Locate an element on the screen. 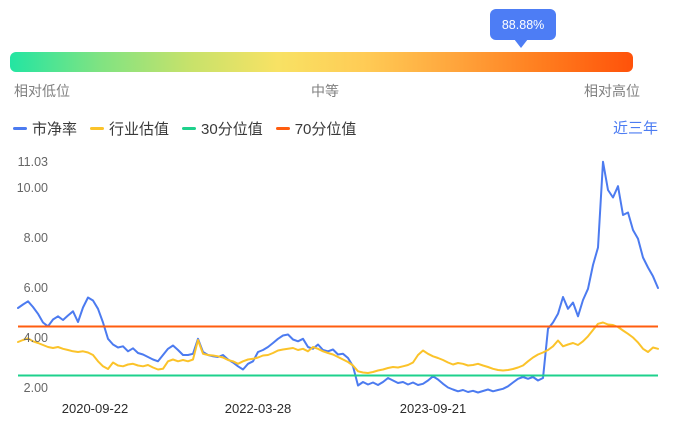  legend-item-label: 70分位值 is located at coordinates (325, 129).